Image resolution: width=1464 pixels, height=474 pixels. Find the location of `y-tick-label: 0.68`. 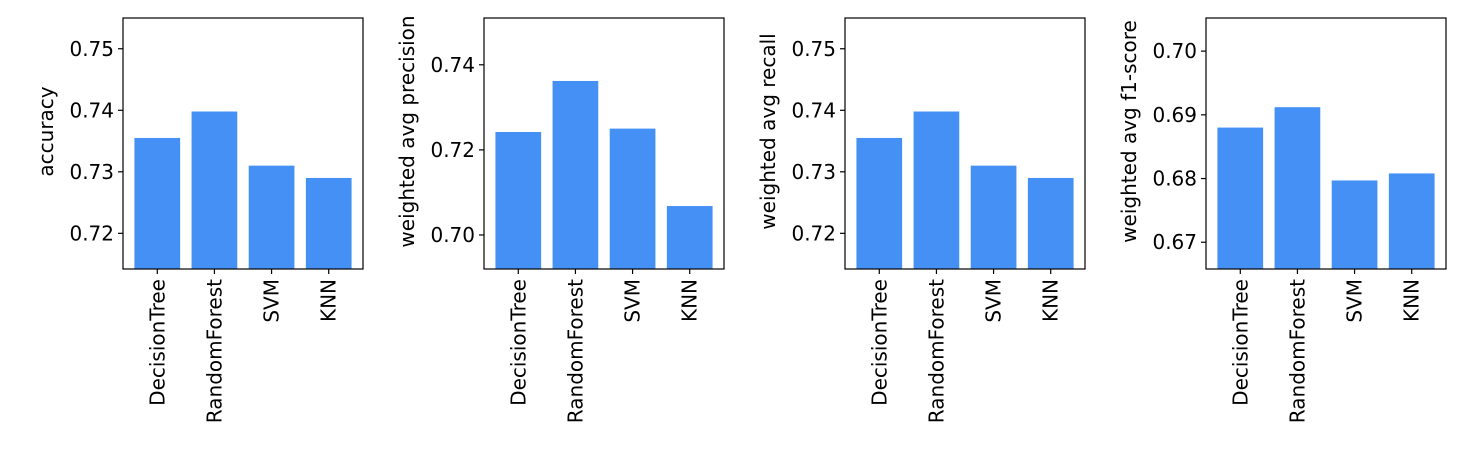

y-tick-label: 0.68 is located at coordinates (1174, 179).